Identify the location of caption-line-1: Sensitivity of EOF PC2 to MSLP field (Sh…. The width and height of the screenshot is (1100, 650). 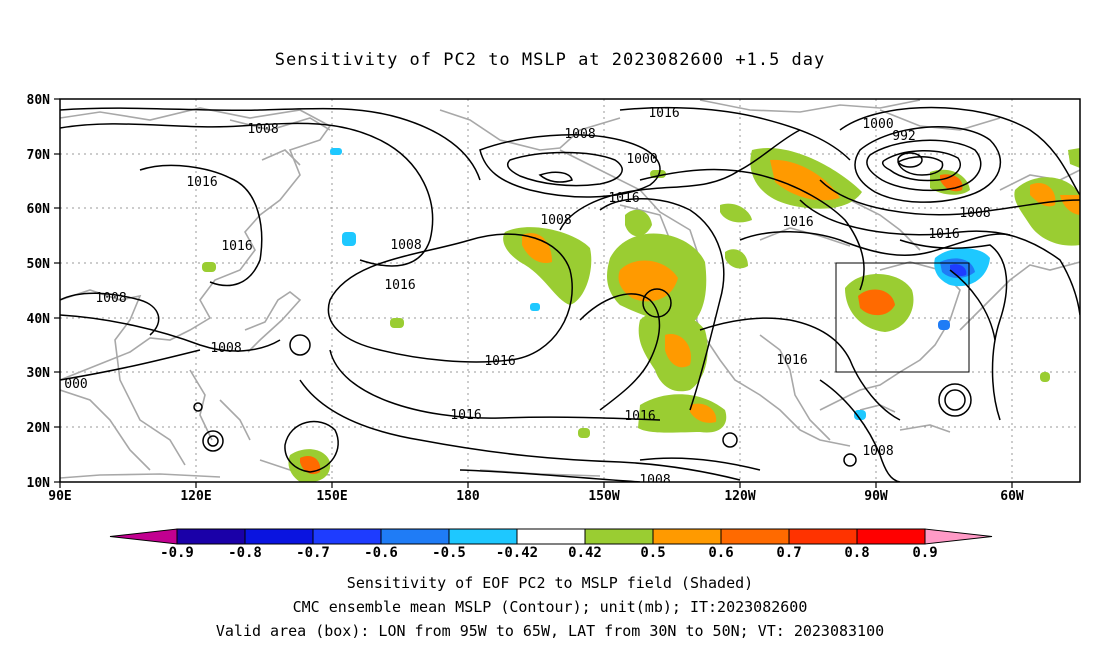
(550, 583).